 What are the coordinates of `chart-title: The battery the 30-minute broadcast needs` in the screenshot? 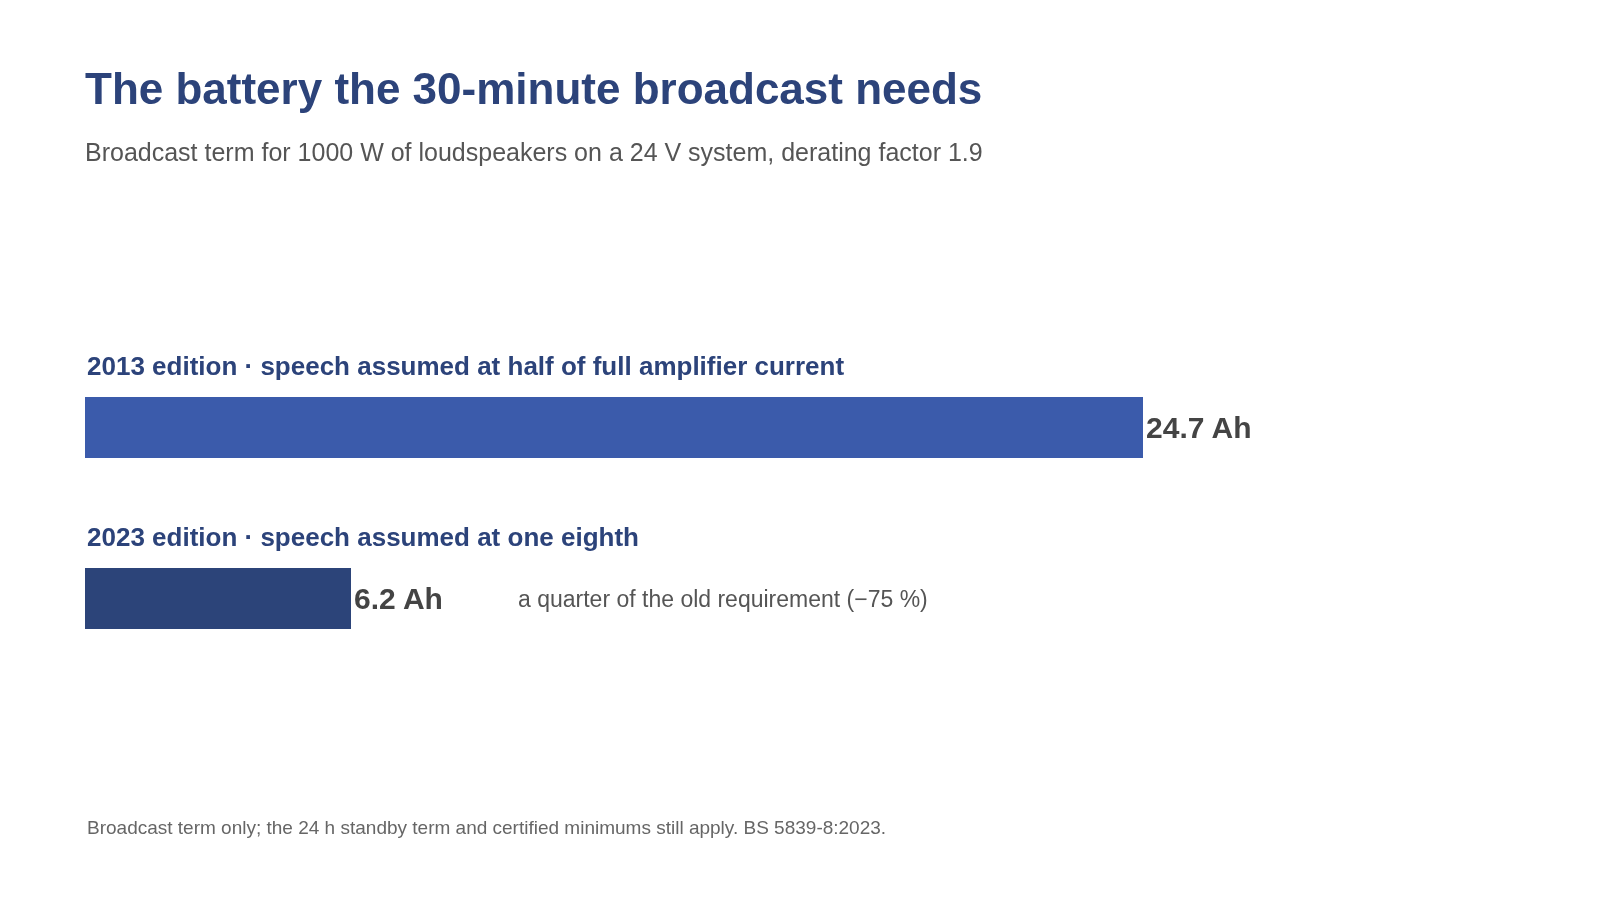 It's located at (534, 88).